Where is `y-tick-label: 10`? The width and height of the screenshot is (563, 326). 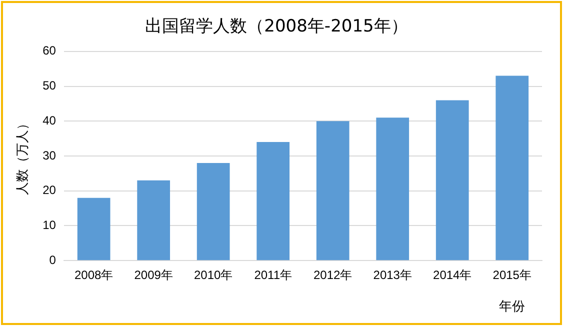 y-tick-label: 10 is located at coordinates (49, 225).